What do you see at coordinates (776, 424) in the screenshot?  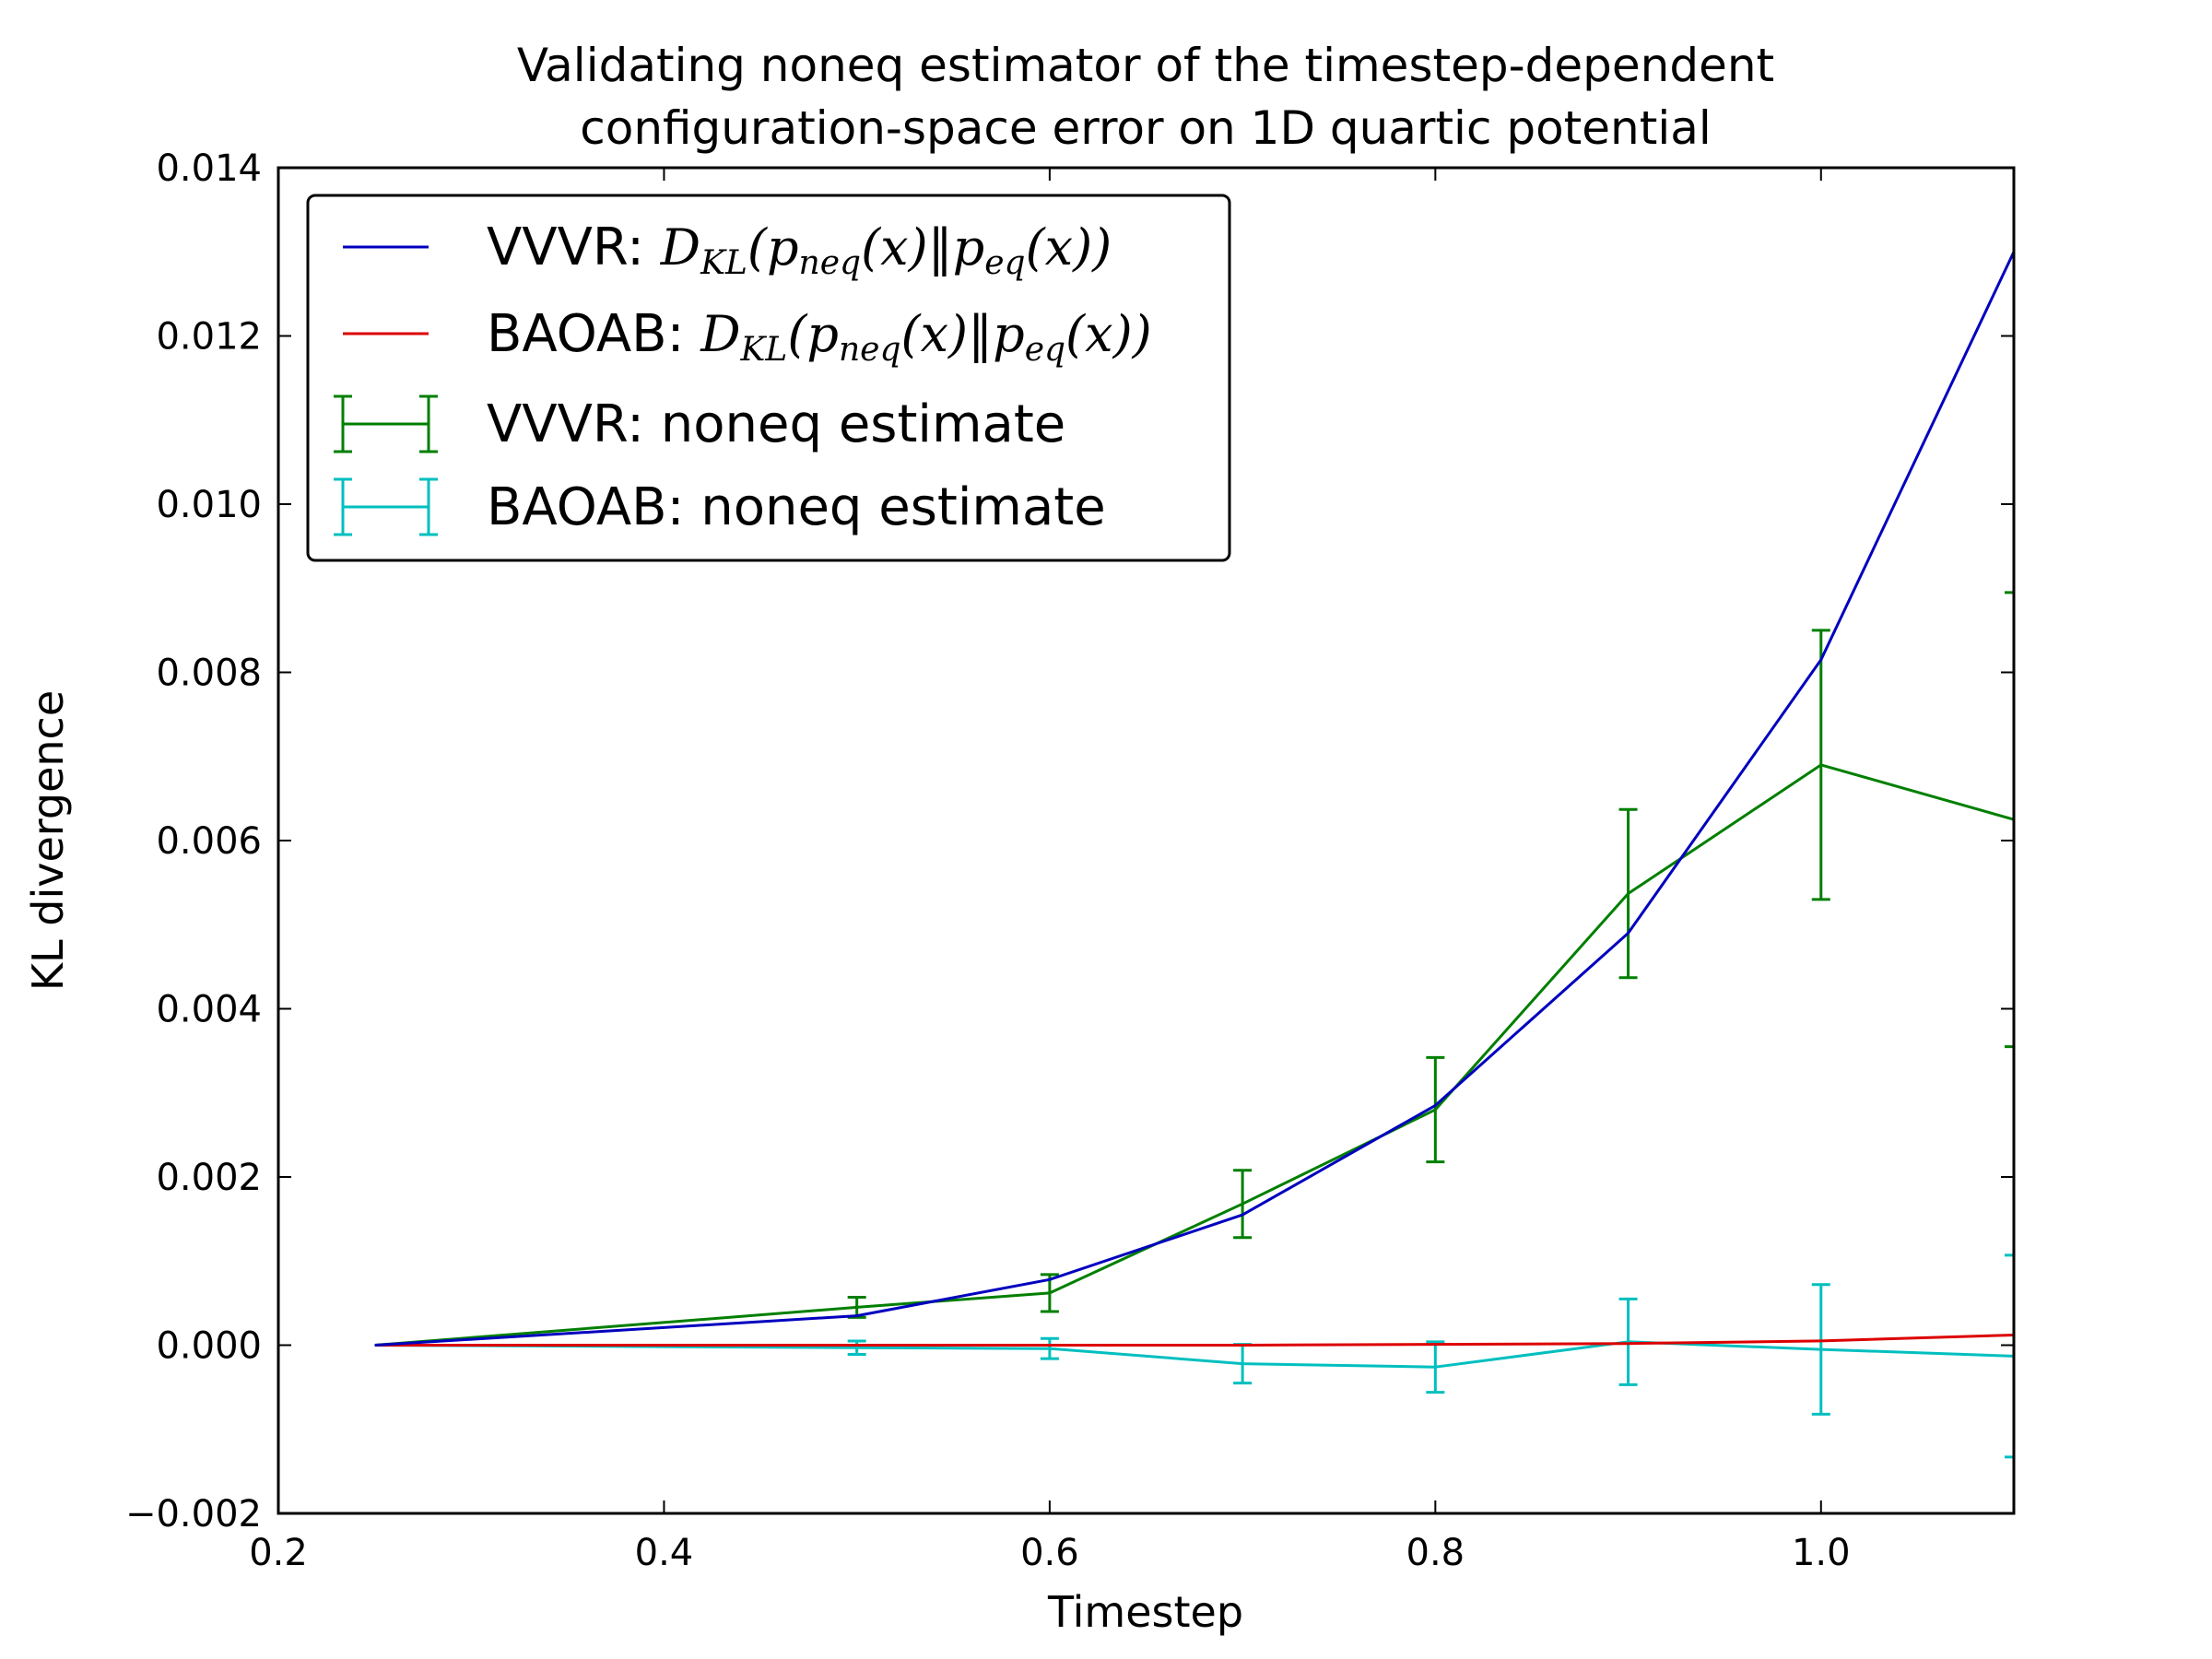 I see `legend-label-vvvr-noneq: VVVR: noneq estimate` at bounding box center [776, 424].